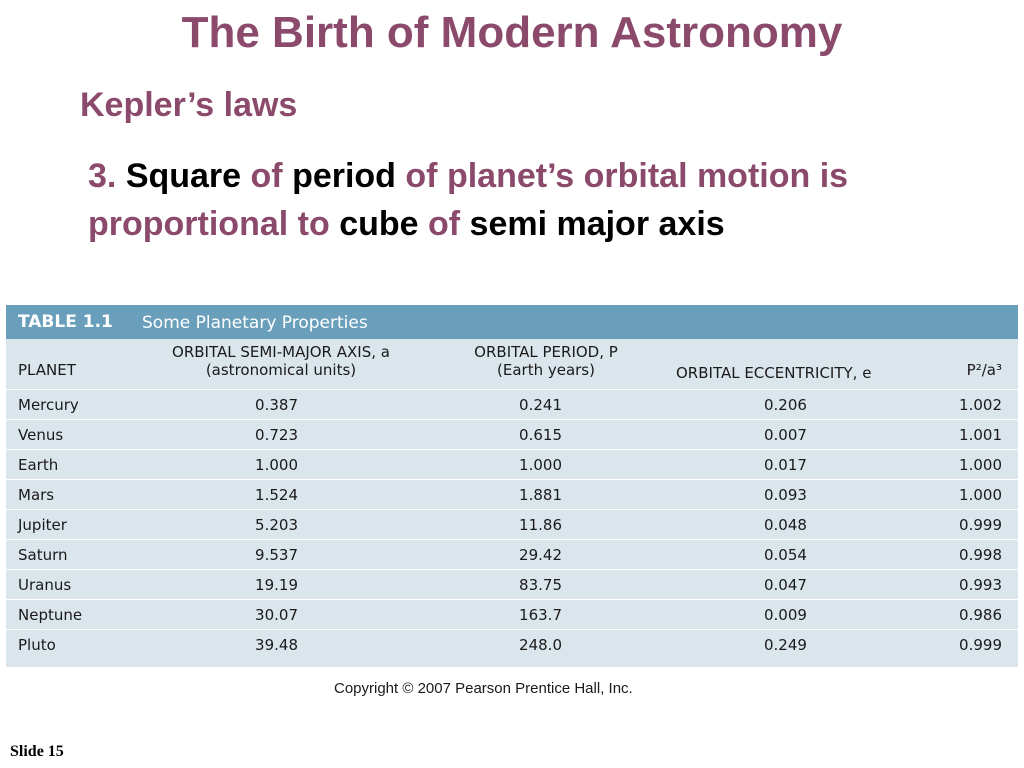  What do you see at coordinates (980, 585) in the screenshot?
I see `cell-ratio: 0.993` at bounding box center [980, 585].